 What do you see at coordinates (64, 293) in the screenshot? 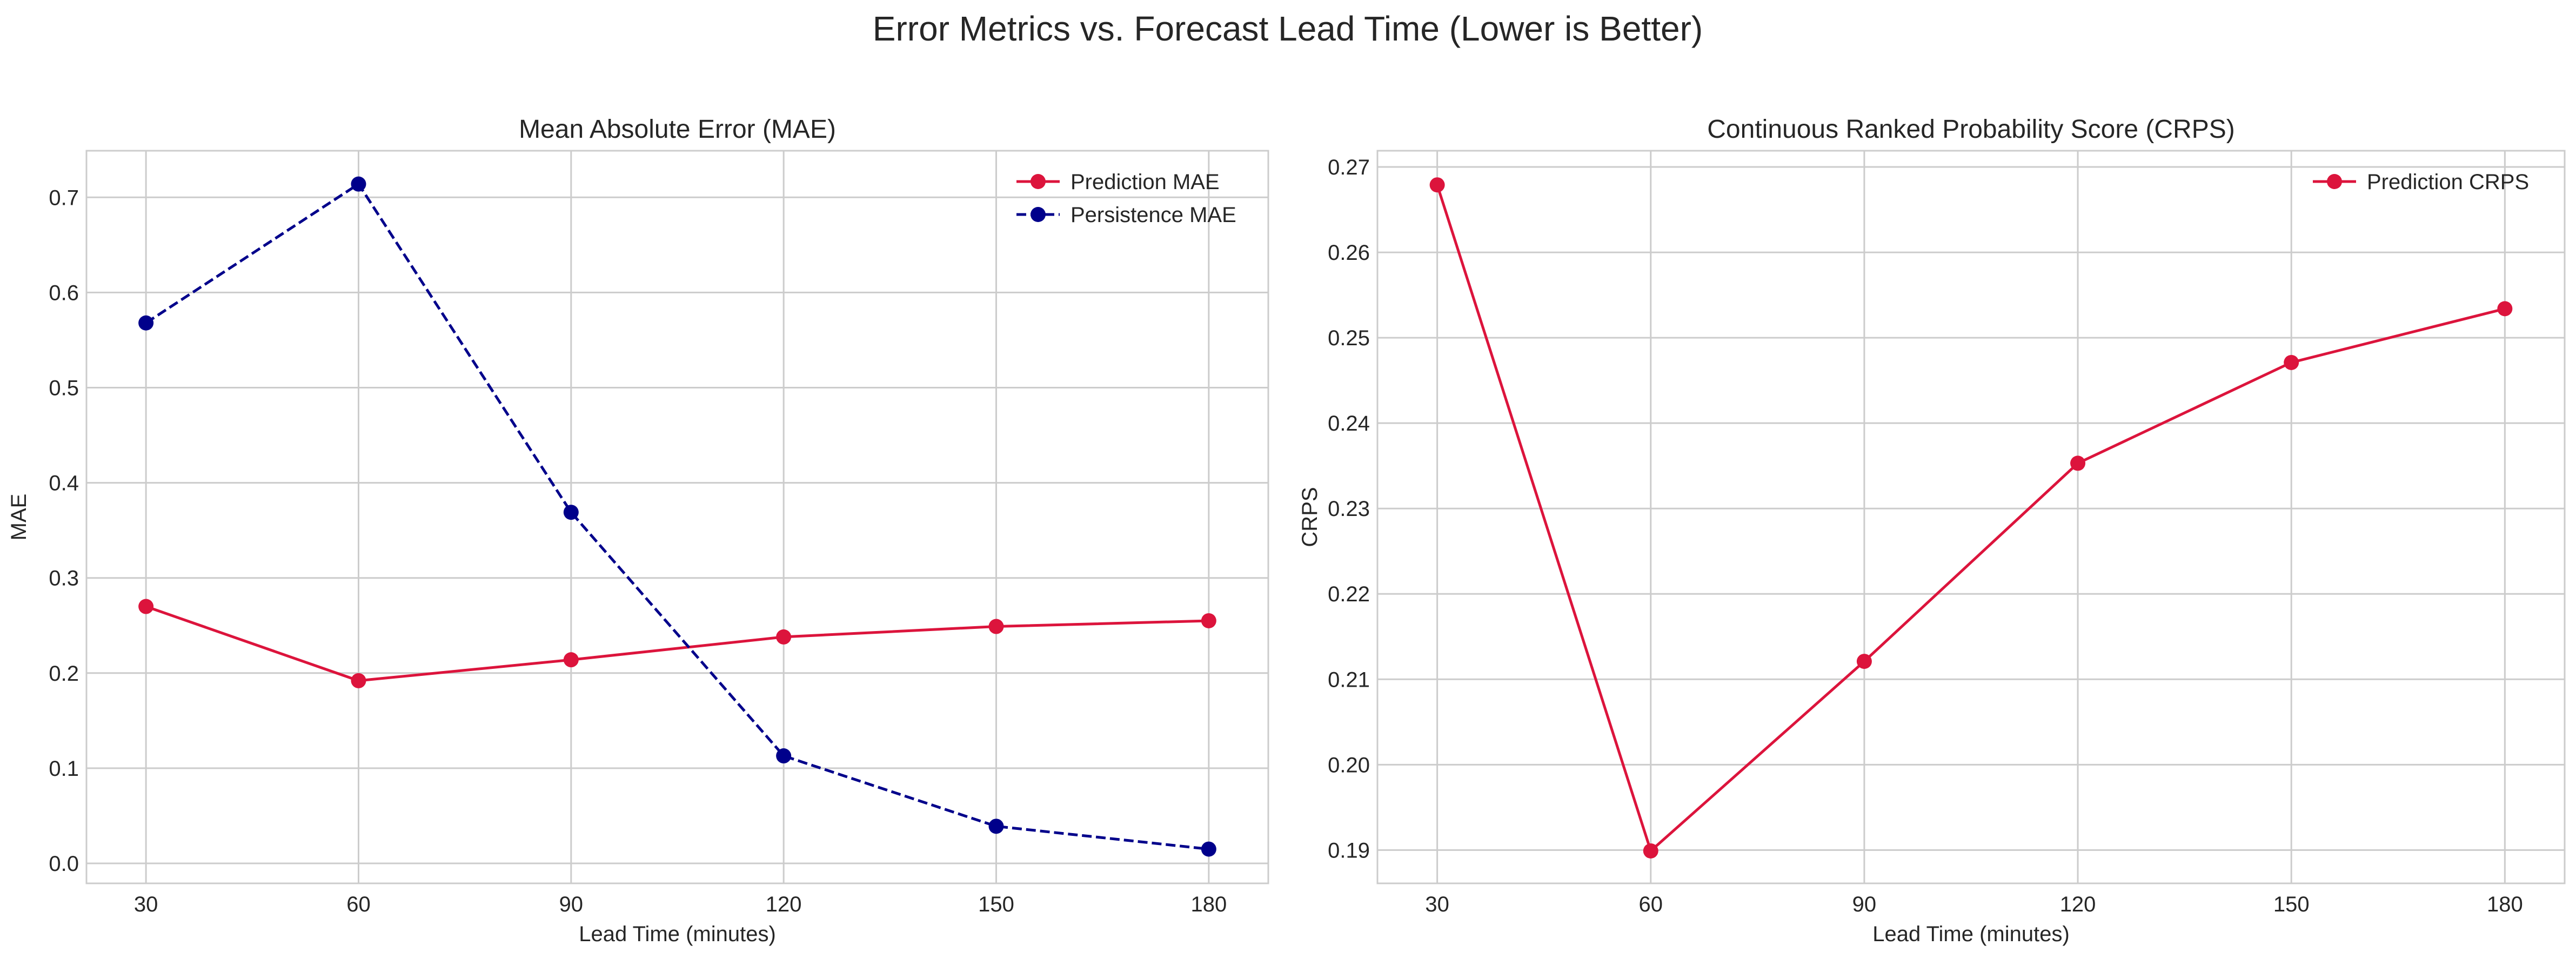
I see `chart-1-ytick-0.6: 0.6` at bounding box center [64, 293].